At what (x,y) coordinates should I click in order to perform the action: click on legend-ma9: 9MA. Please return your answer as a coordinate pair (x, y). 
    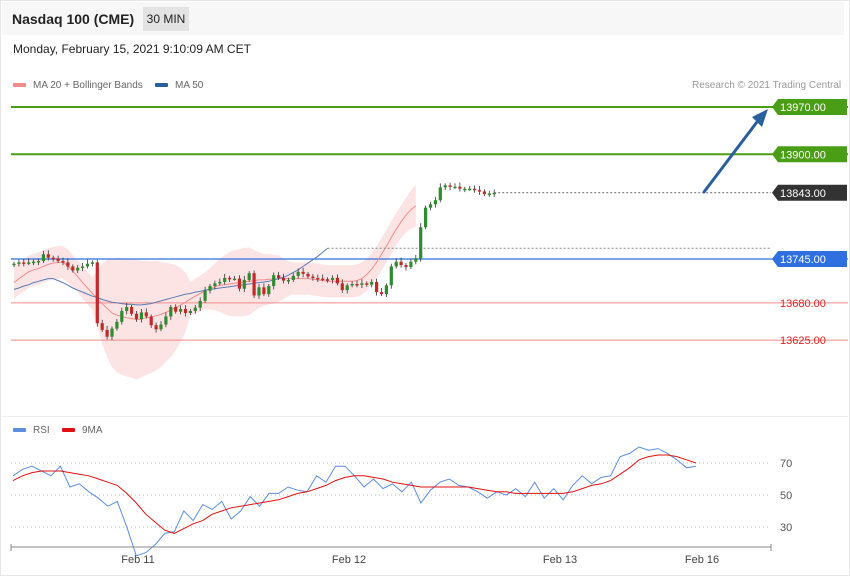
    Looking at the image, I should click on (82, 430).